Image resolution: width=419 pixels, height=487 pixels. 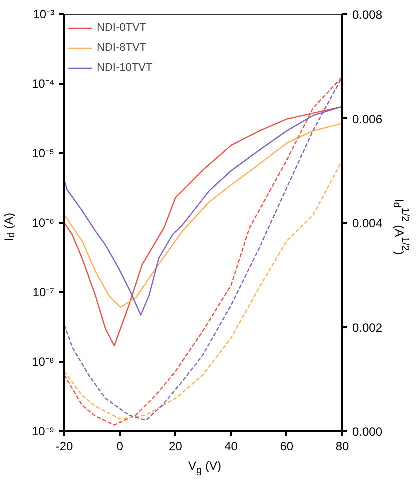 I want to click on y2-tick-label: 0.002, so click(x=367, y=327).